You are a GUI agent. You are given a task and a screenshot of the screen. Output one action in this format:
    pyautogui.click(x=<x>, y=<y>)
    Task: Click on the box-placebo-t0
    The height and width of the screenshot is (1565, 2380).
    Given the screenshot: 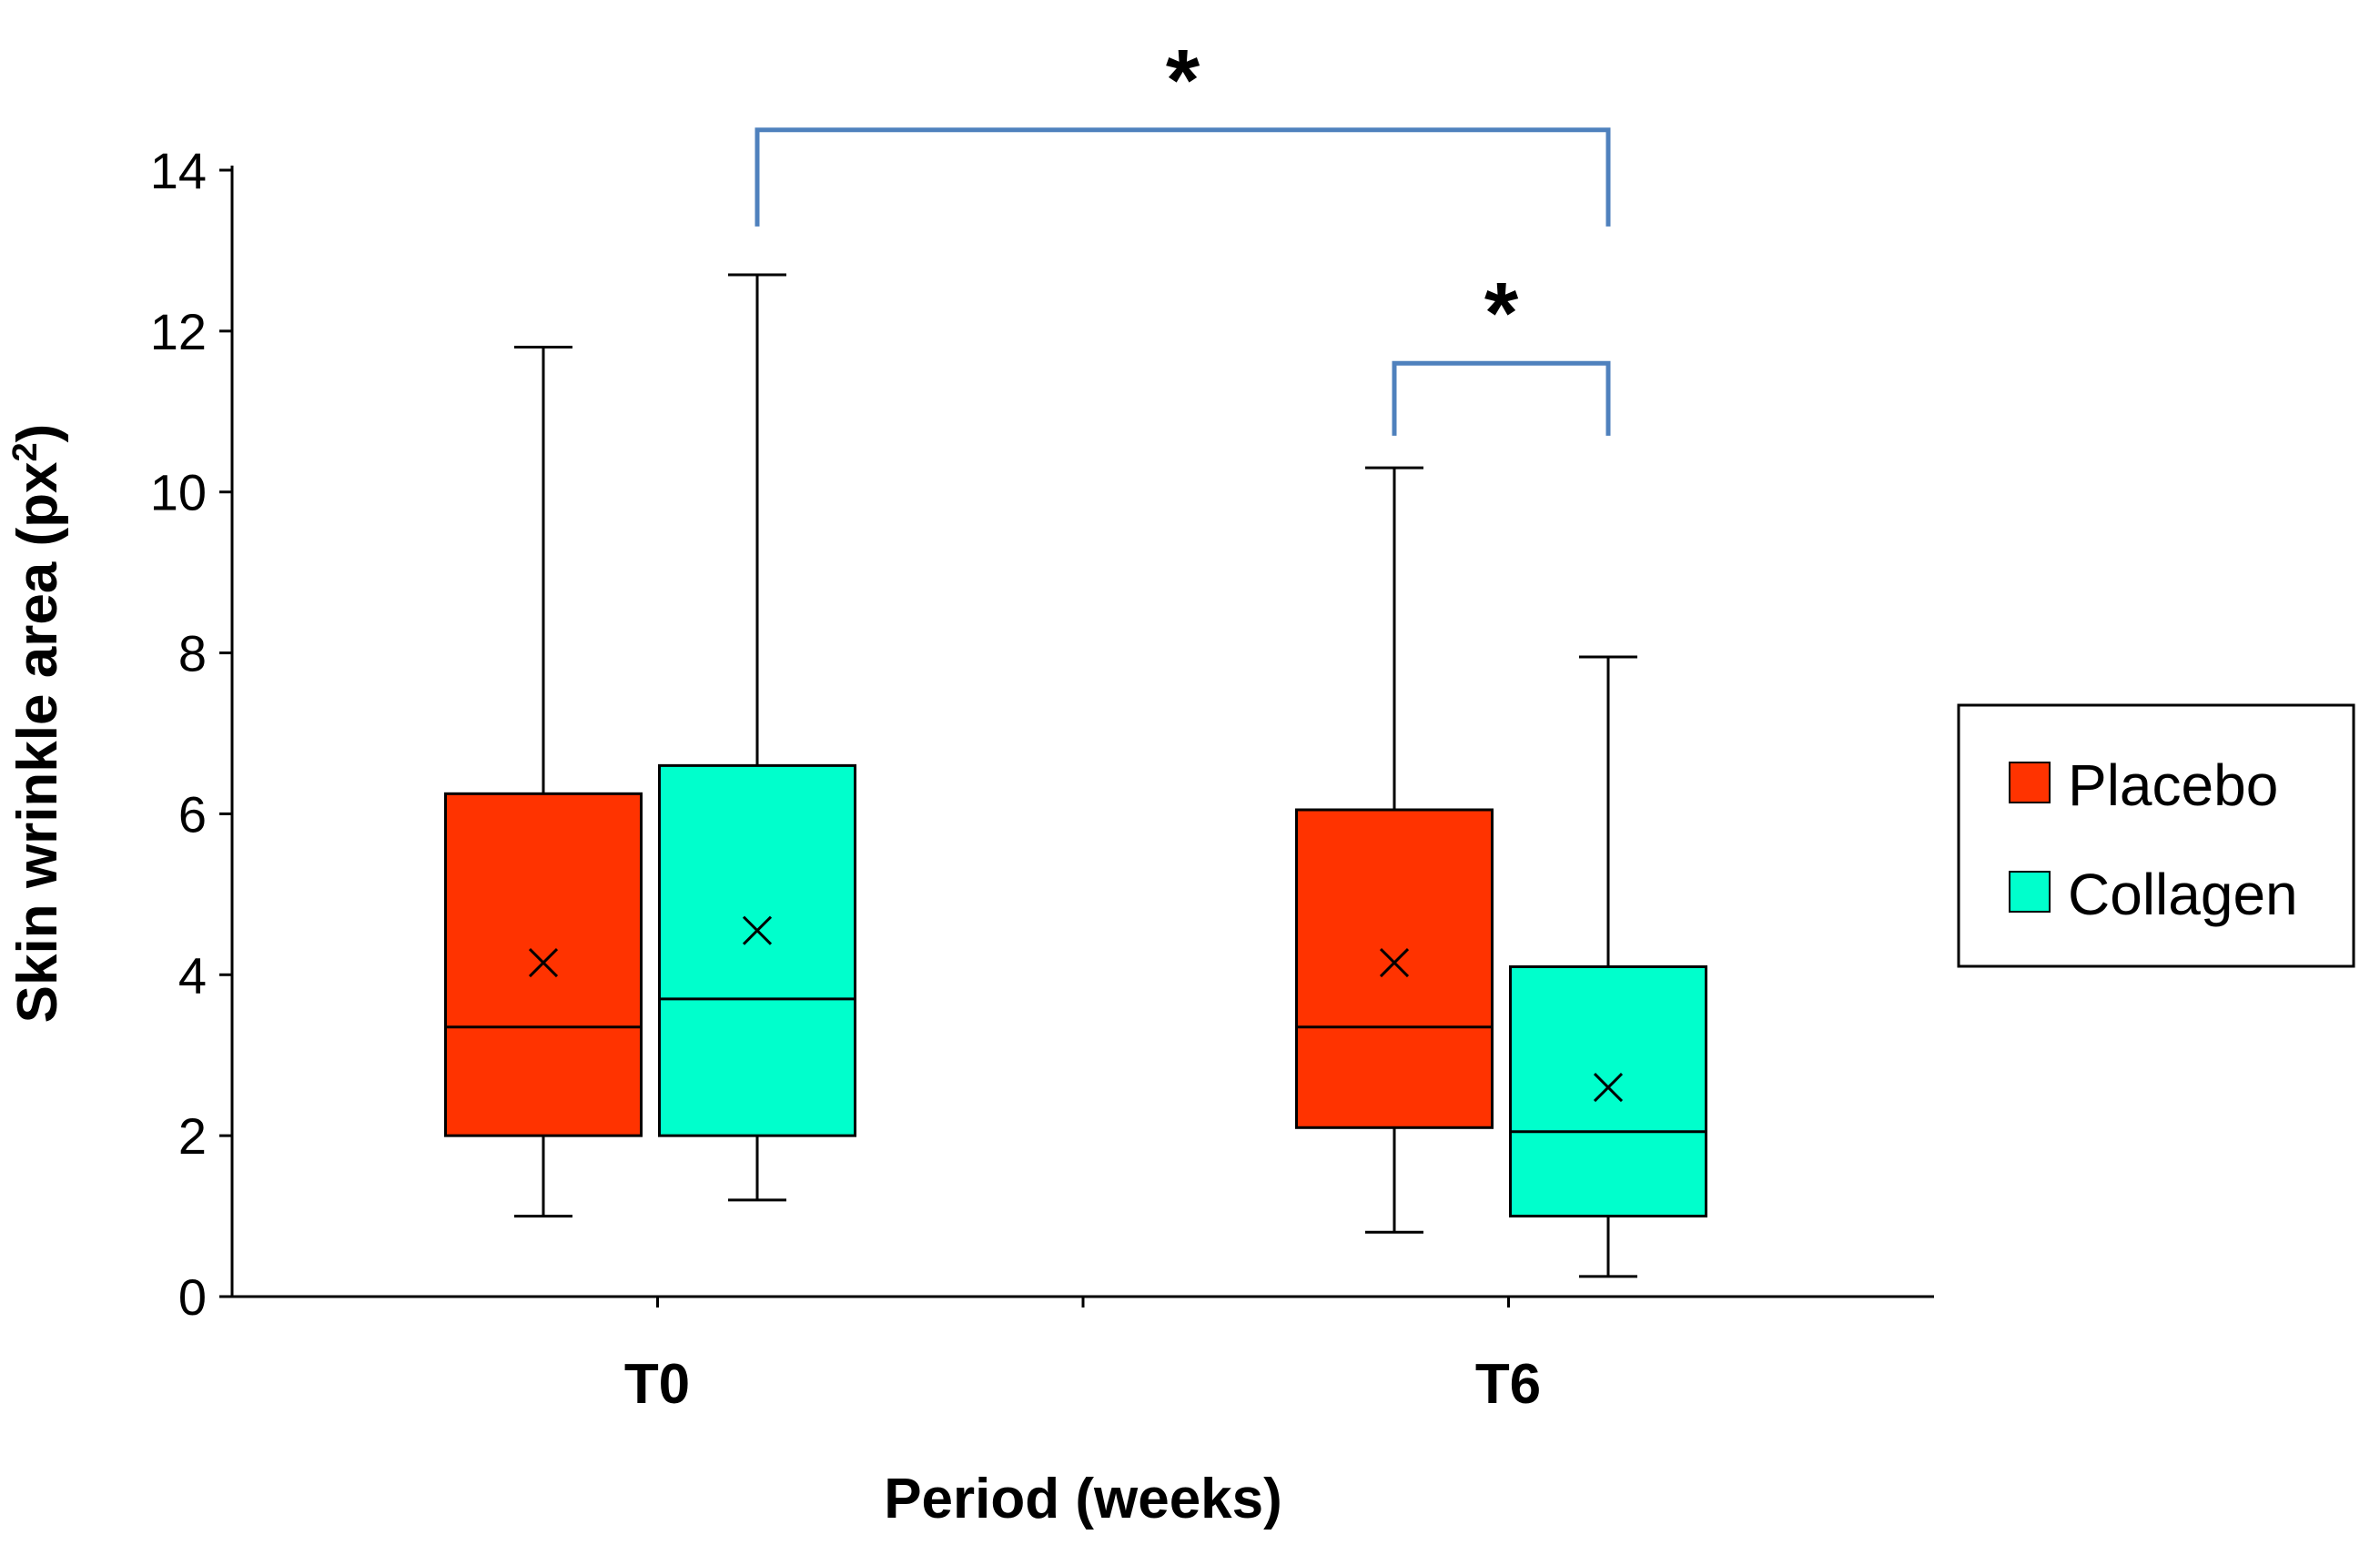 What is the action you would take?
    pyautogui.click(x=544, y=964)
    